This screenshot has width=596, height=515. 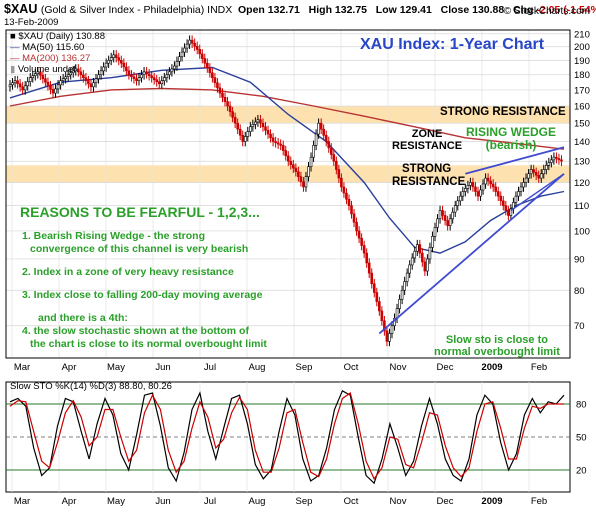 What do you see at coordinates (579, 326) in the screenshot?
I see `y-tick-label: 70` at bounding box center [579, 326].